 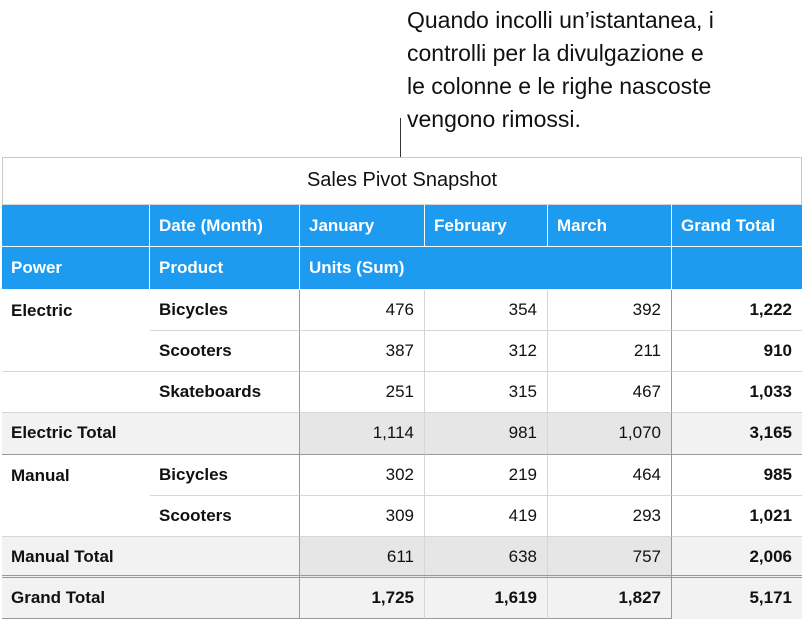 I want to click on product-cell: Skateboards, so click(x=225, y=393).